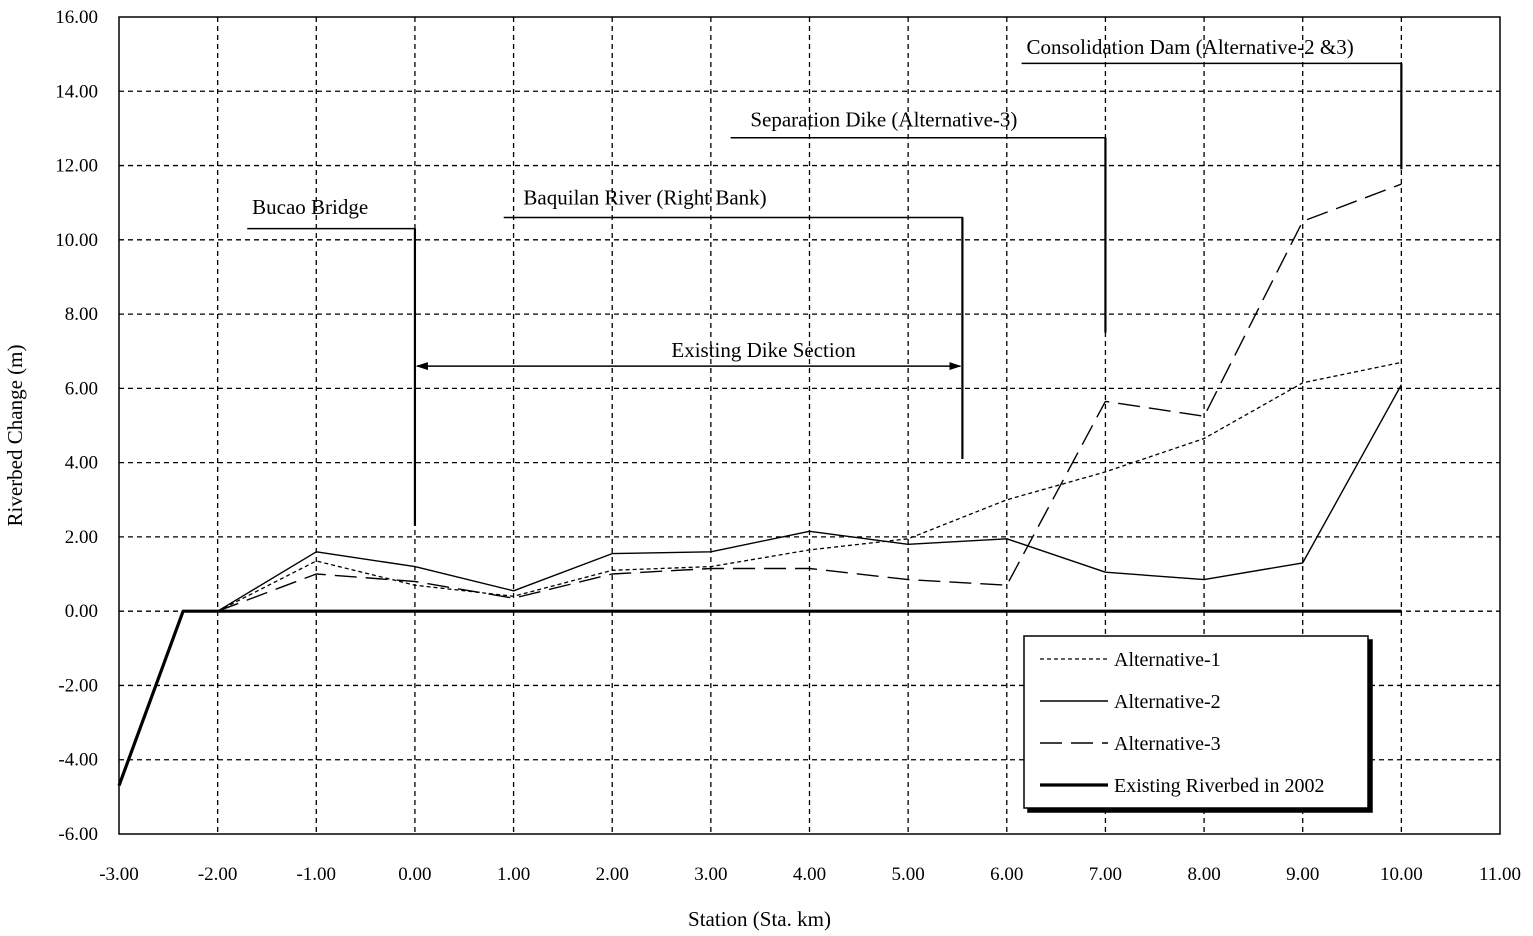 The width and height of the screenshot is (1533, 936). I want to click on y-tick-label: 14.00, so click(76, 91).